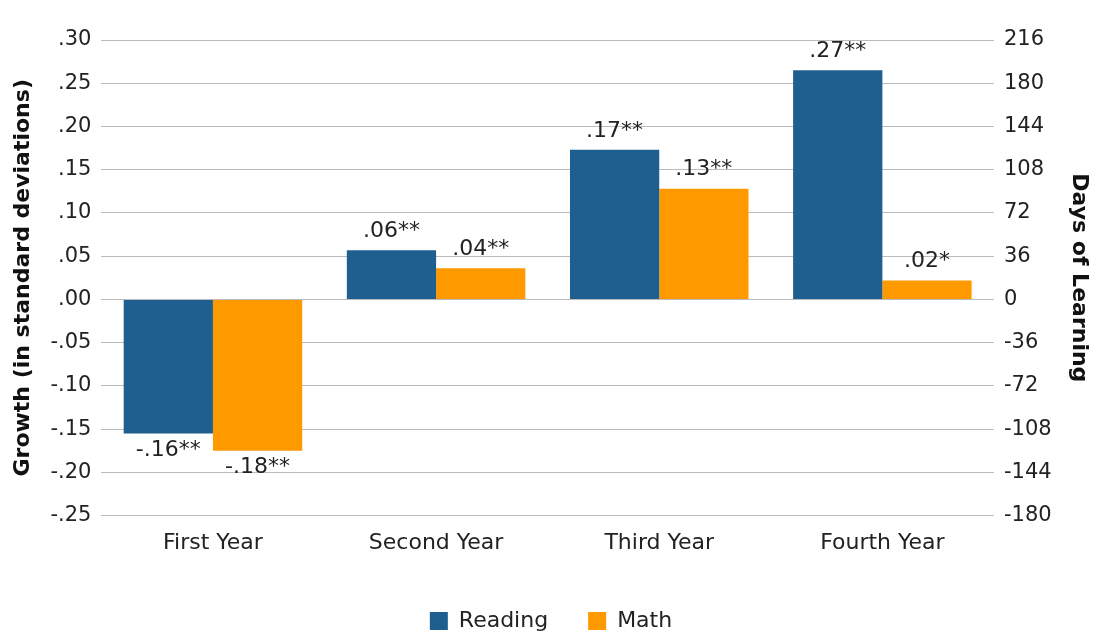 This screenshot has height=642, width=1102. What do you see at coordinates (1024, 81) in the screenshot?
I see `y2-tick-label: 180` at bounding box center [1024, 81].